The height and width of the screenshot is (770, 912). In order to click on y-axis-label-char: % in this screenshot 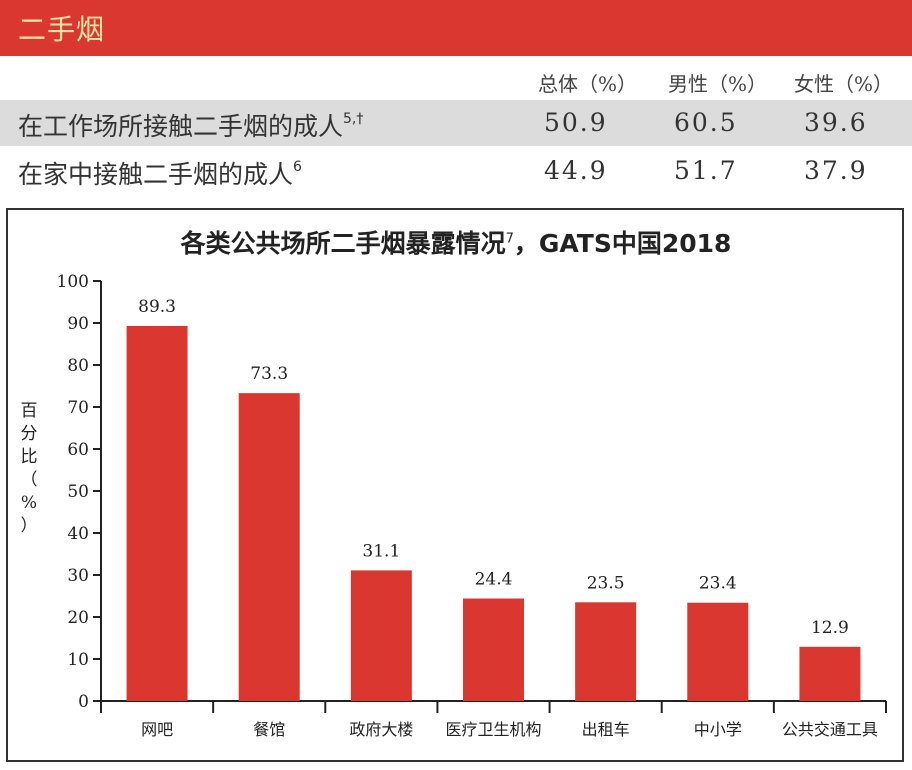, I will do `click(29, 503)`.